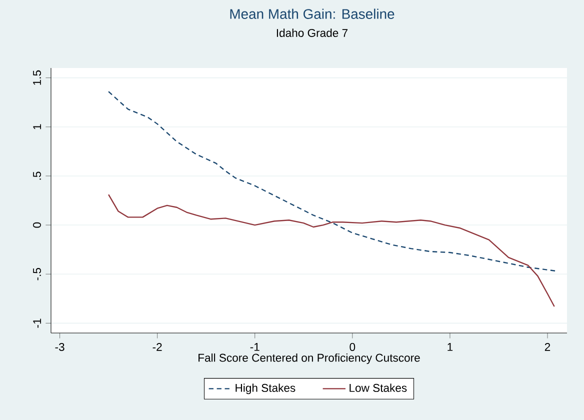  What do you see at coordinates (312, 32) in the screenshot?
I see `chart-subtitle: Idaho Grade 7` at bounding box center [312, 32].